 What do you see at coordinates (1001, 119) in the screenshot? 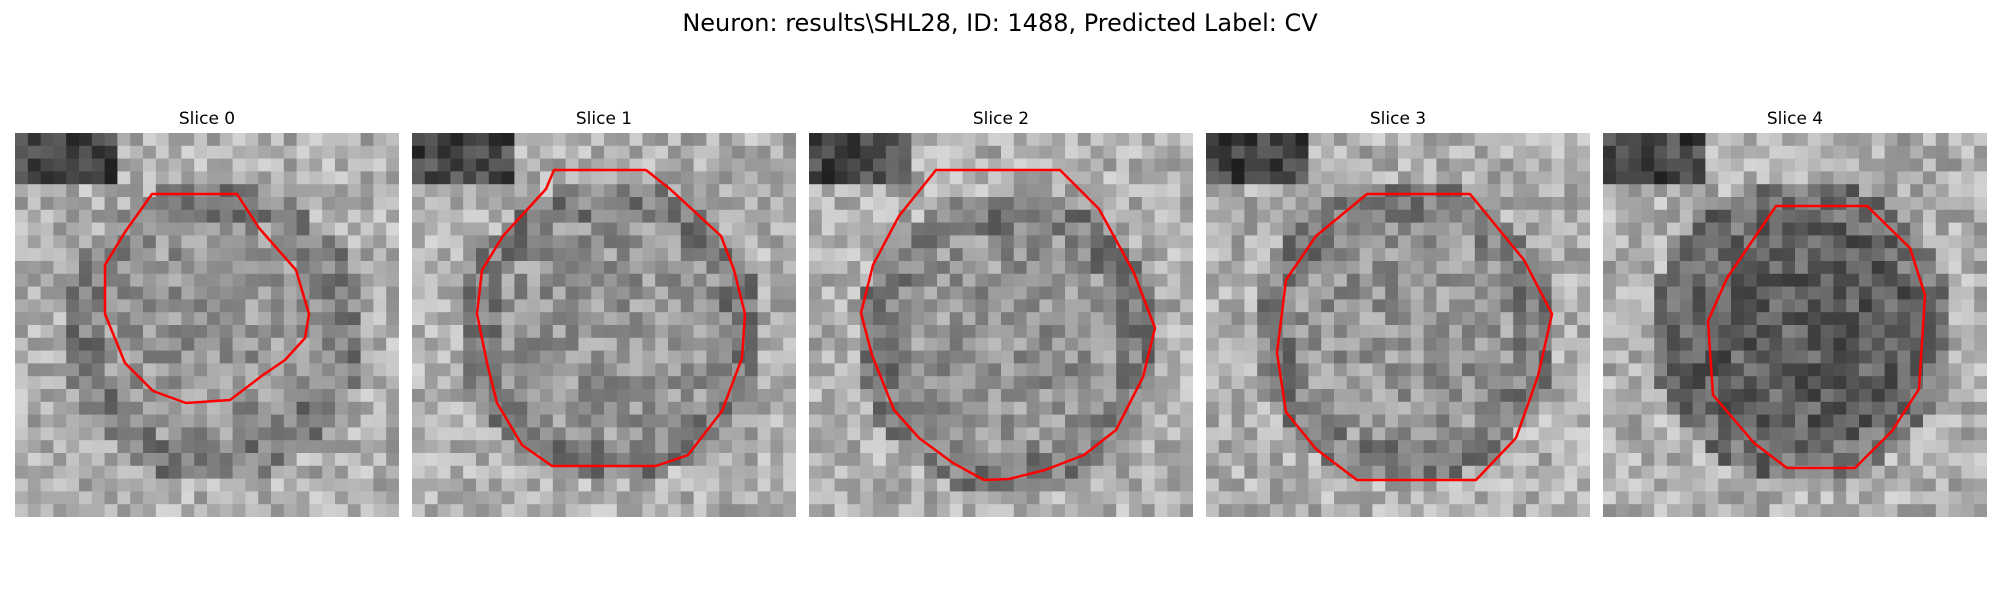
I see `slice-title: Slice 2` at bounding box center [1001, 119].